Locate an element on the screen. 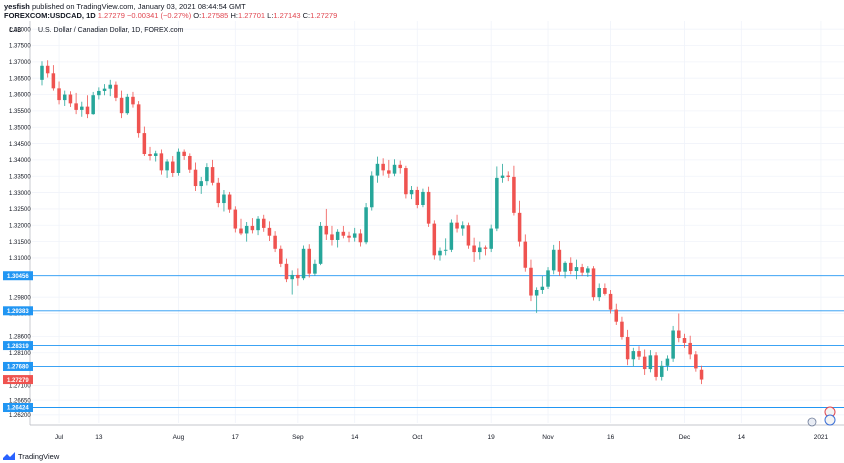 This screenshot has width=844, height=463. last-price-box is located at coordinates (18, 380).